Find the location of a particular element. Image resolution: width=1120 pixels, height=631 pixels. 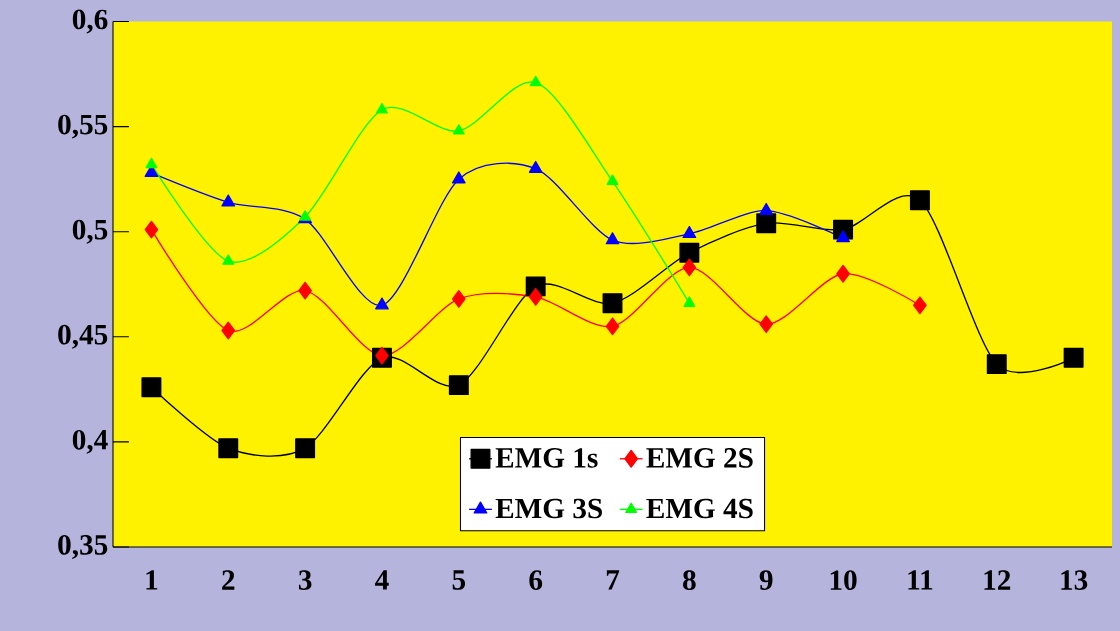

y-tick-label: 0,5 is located at coordinates (90, 231).